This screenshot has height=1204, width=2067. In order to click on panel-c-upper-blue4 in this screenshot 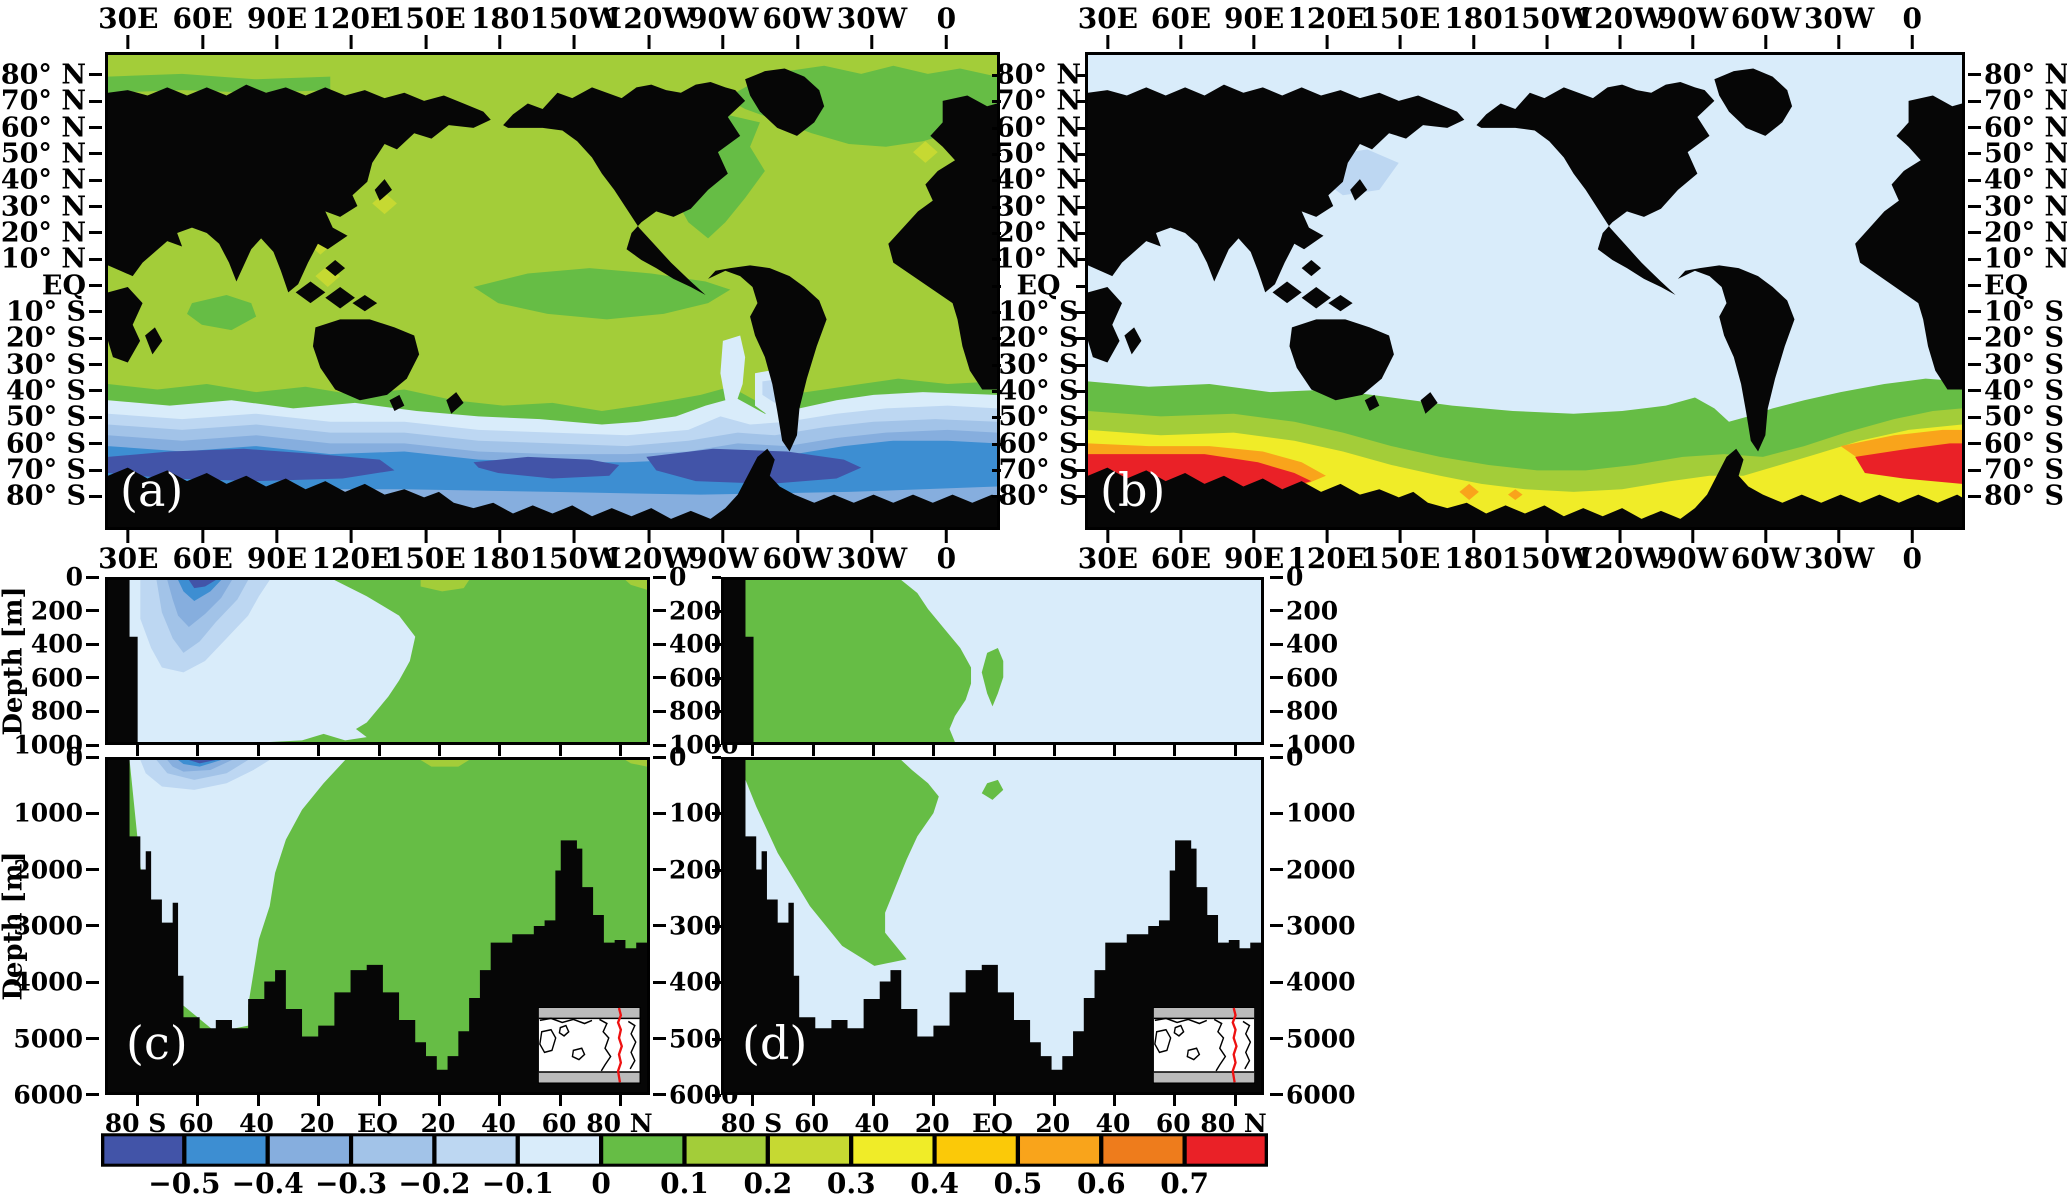, I will do `click(200, 591)`.